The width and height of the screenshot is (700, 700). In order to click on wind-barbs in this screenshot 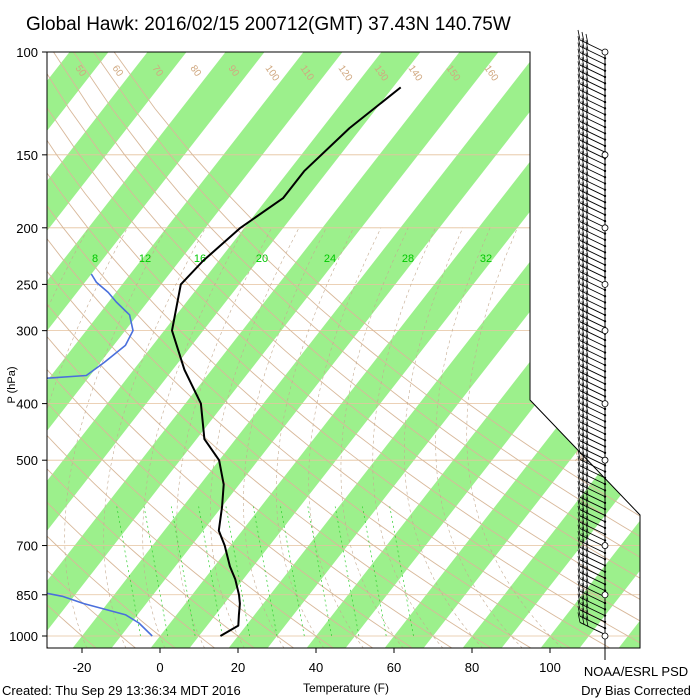, I will do `click(593, 344)`.